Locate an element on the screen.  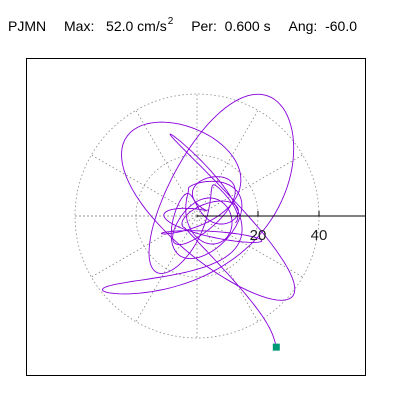
end-point-marker is located at coordinates (276, 347).